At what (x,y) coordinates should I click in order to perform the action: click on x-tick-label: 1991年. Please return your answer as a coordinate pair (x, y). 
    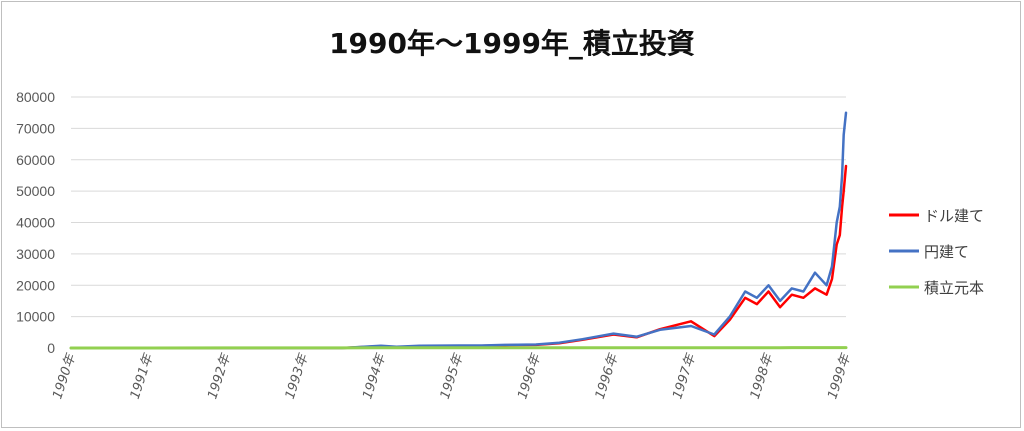
    Looking at the image, I should click on (142, 376).